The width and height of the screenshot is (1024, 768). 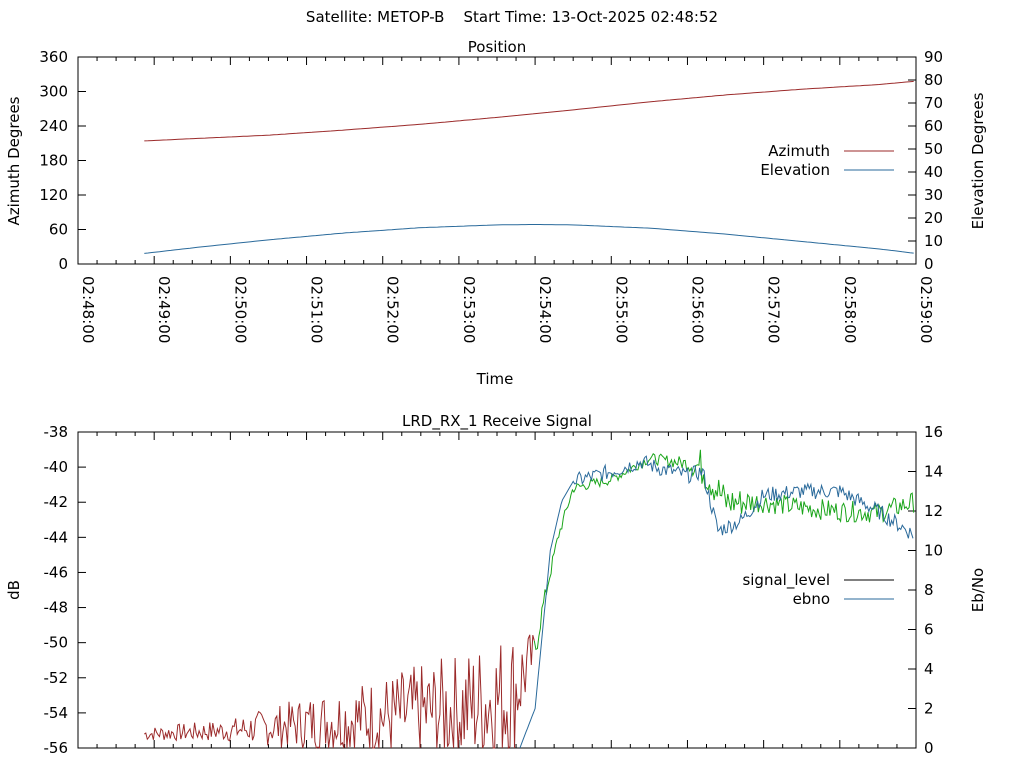 I want to click on legend-elevation-label: Elevation, so click(x=795, y=170).